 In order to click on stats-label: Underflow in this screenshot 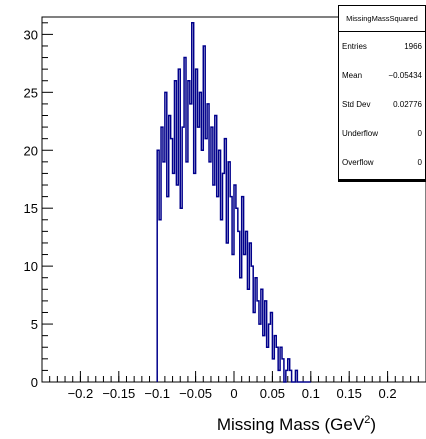, I will do `click(360, 133)`.